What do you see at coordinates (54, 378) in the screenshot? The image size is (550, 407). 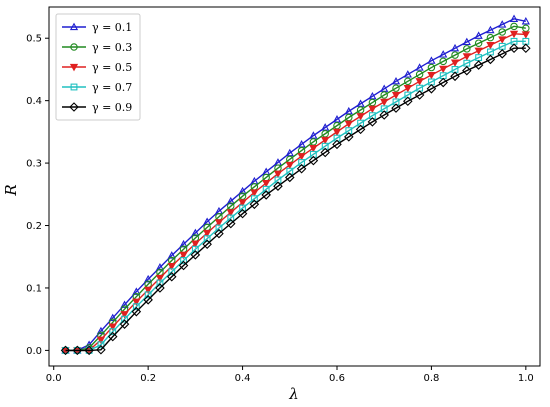 I see `x-tick-label: 0.0` at bounding box center [54, 378].